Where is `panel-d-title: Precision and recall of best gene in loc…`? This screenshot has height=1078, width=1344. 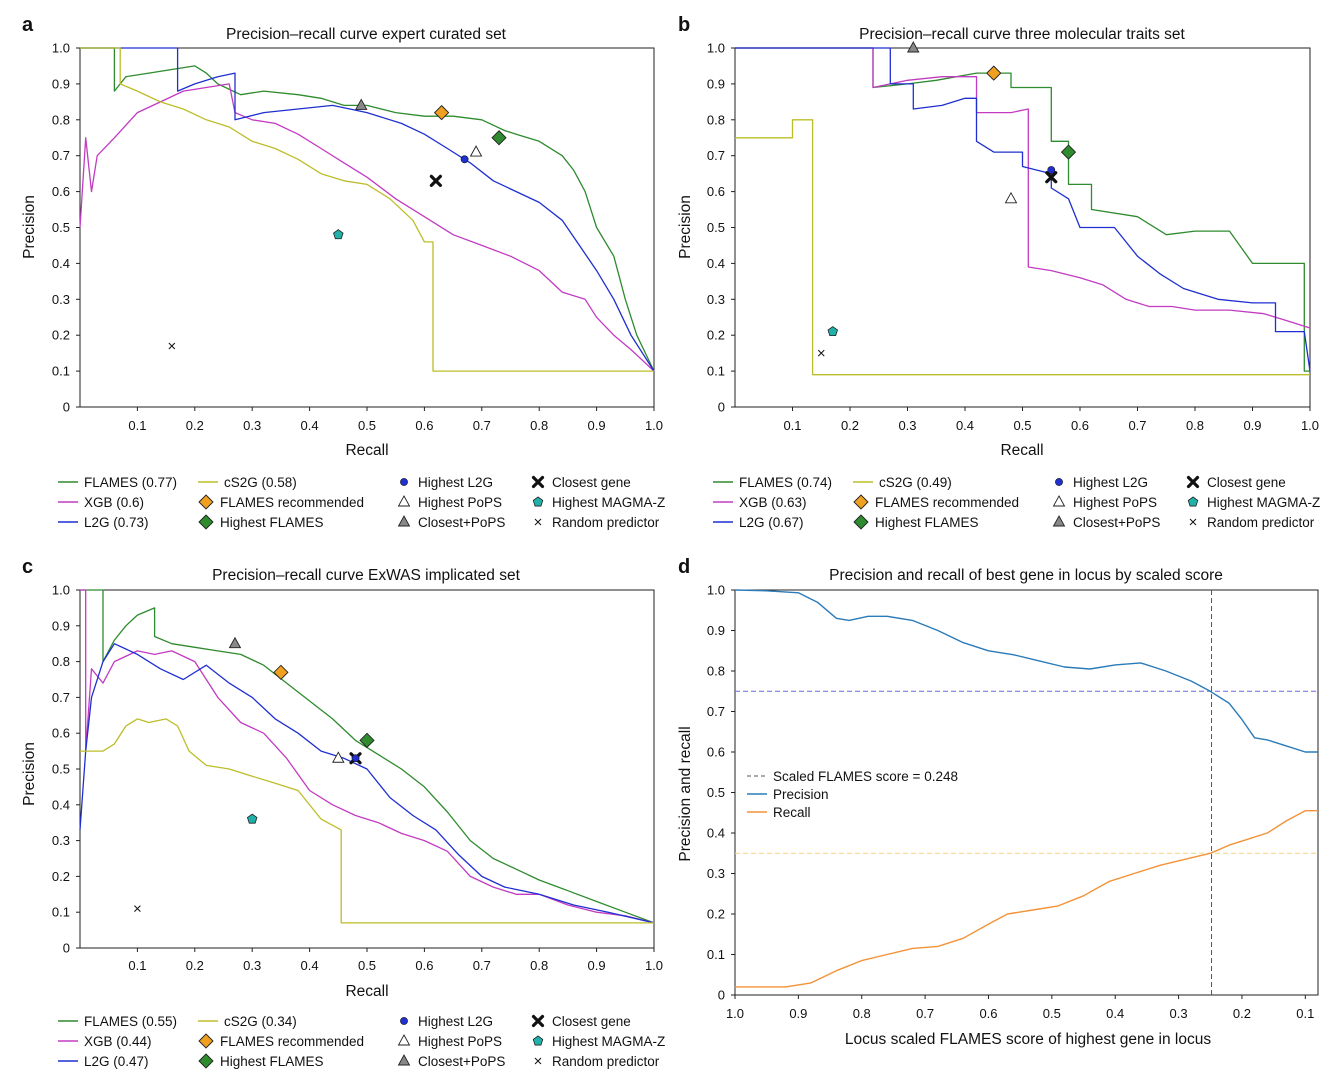
panel-d-title: Precision and recall of best gene in loc… is located at coordinates (1026, 575).